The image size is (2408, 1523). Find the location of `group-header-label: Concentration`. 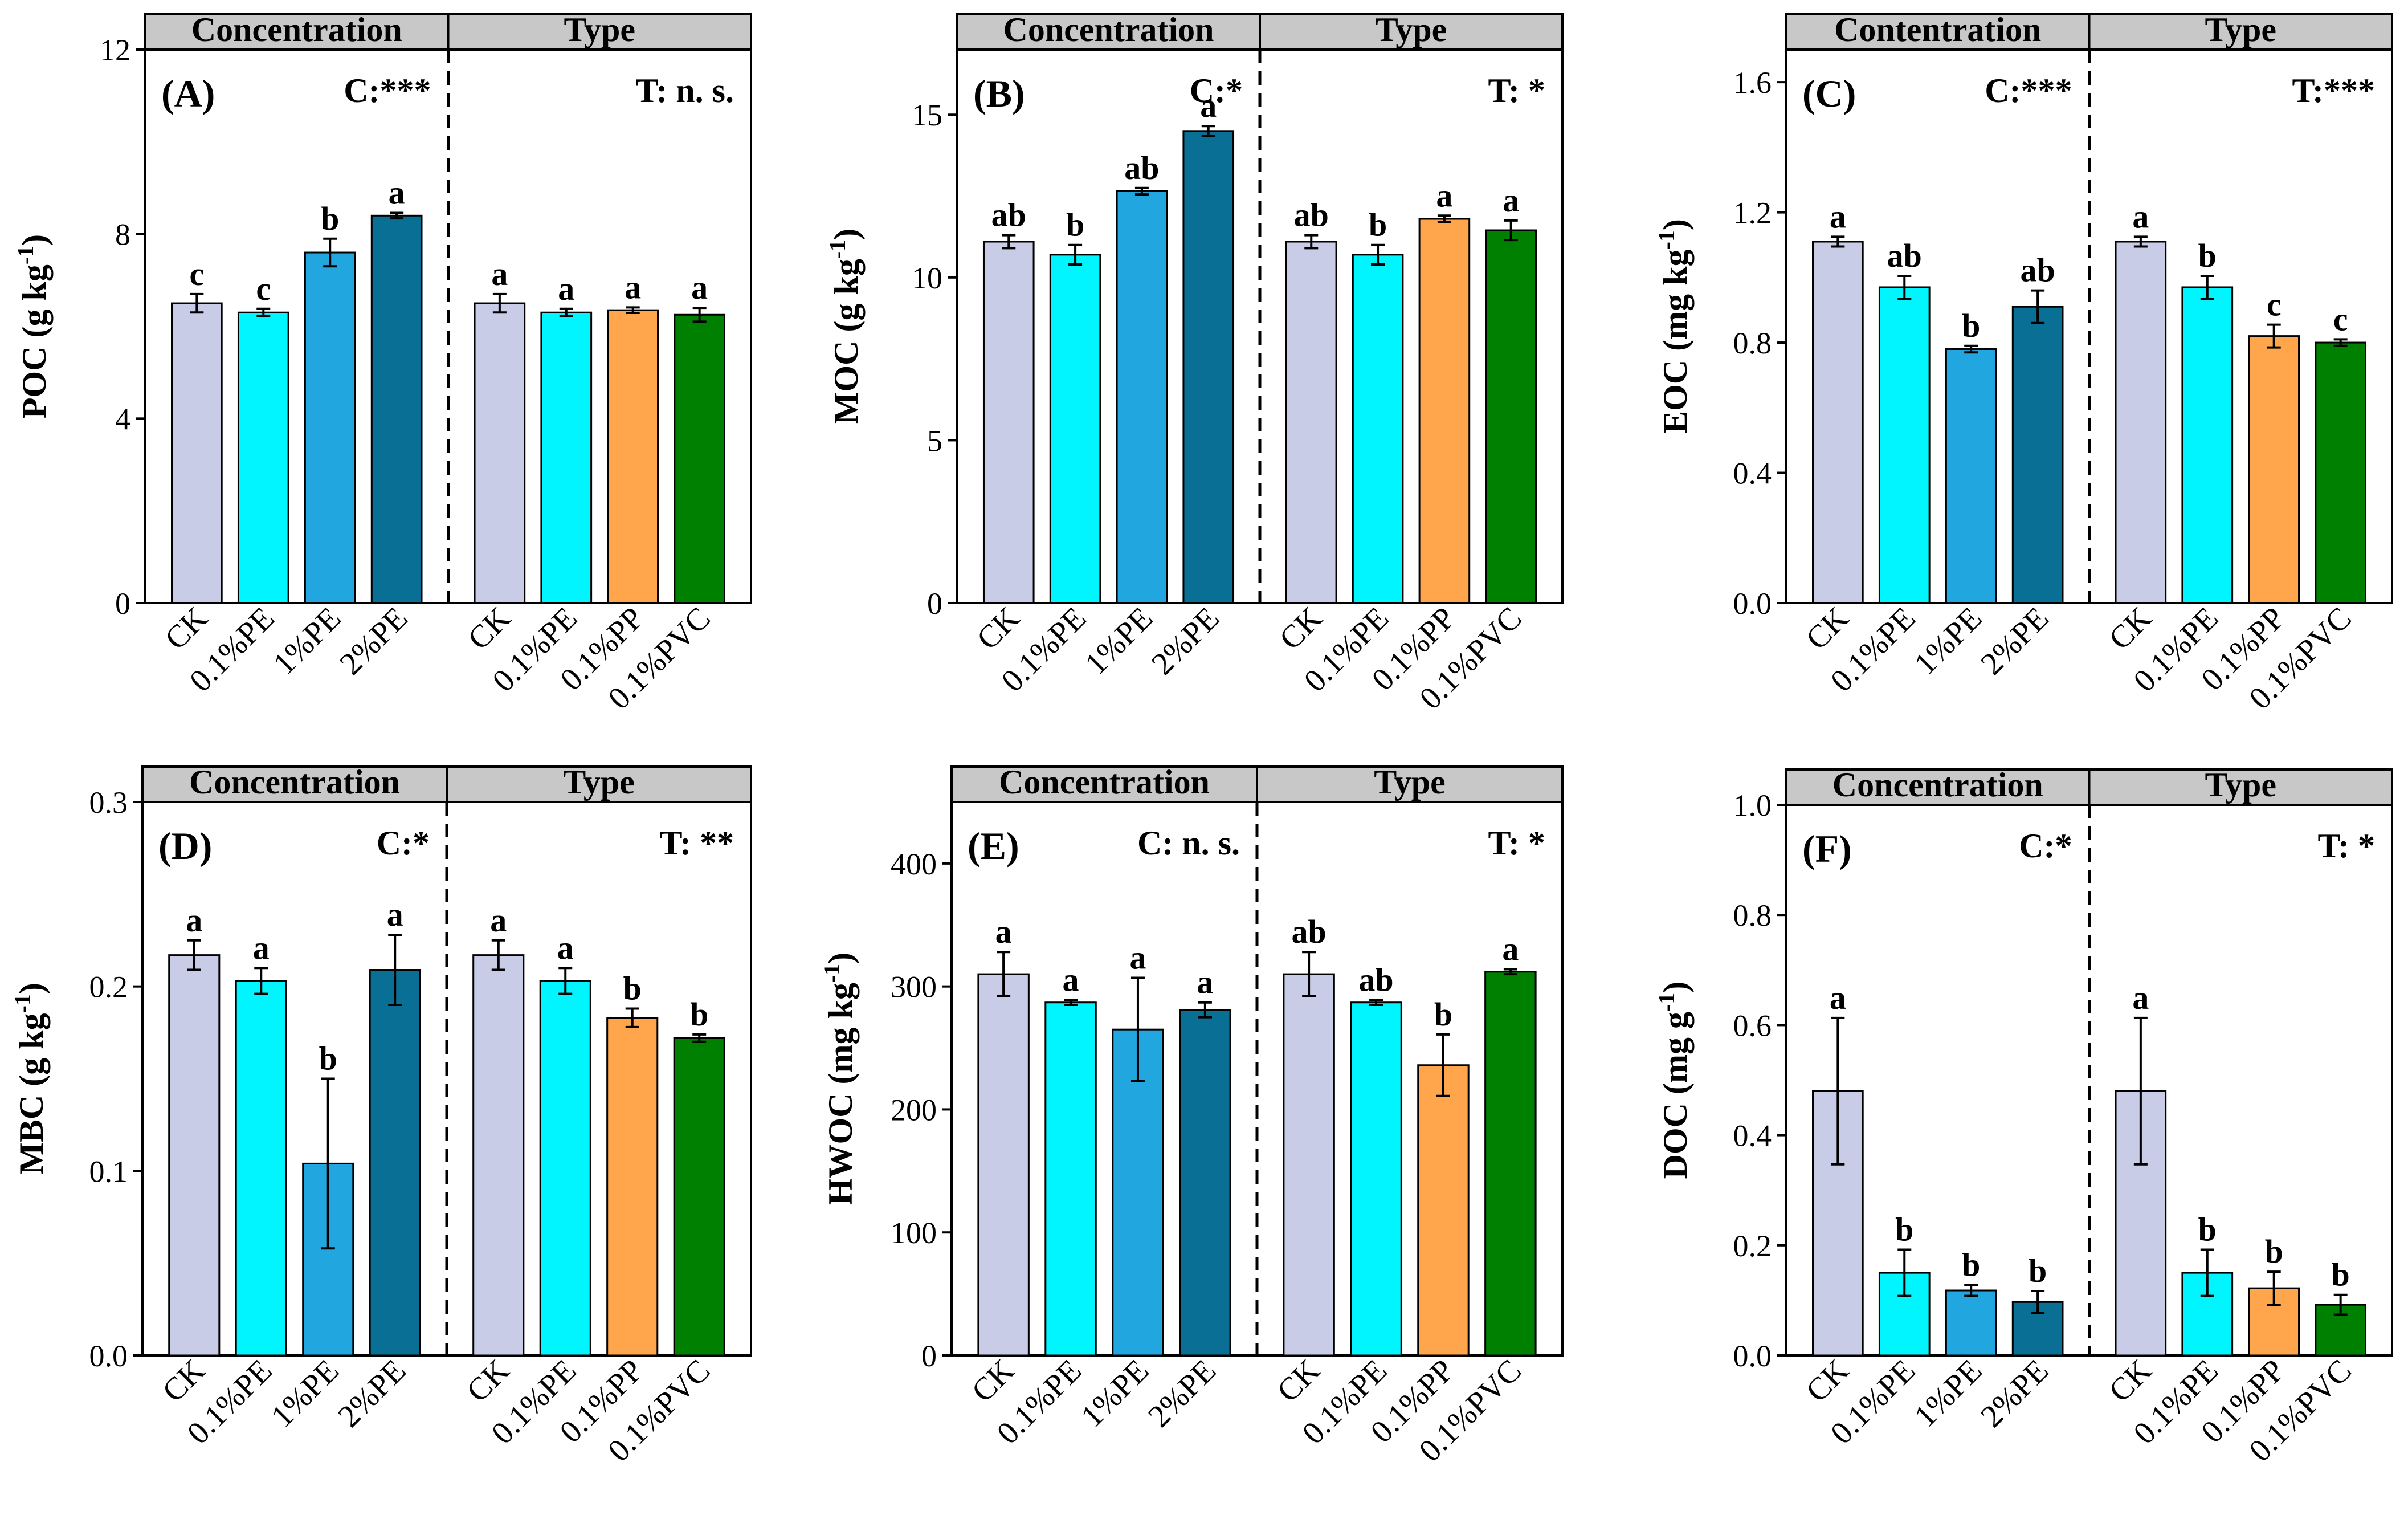

group-header-label: Concentration is located at coordinates (1937, 785).